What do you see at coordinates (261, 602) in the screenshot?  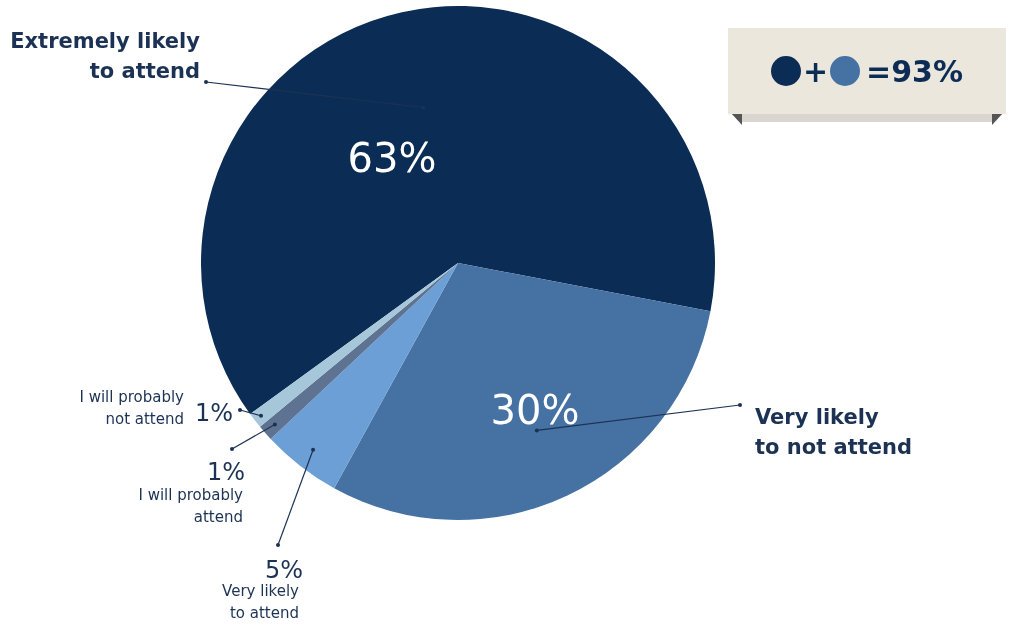 I see `slice-label: Very likely to attend` at bounding box center [261, 602].